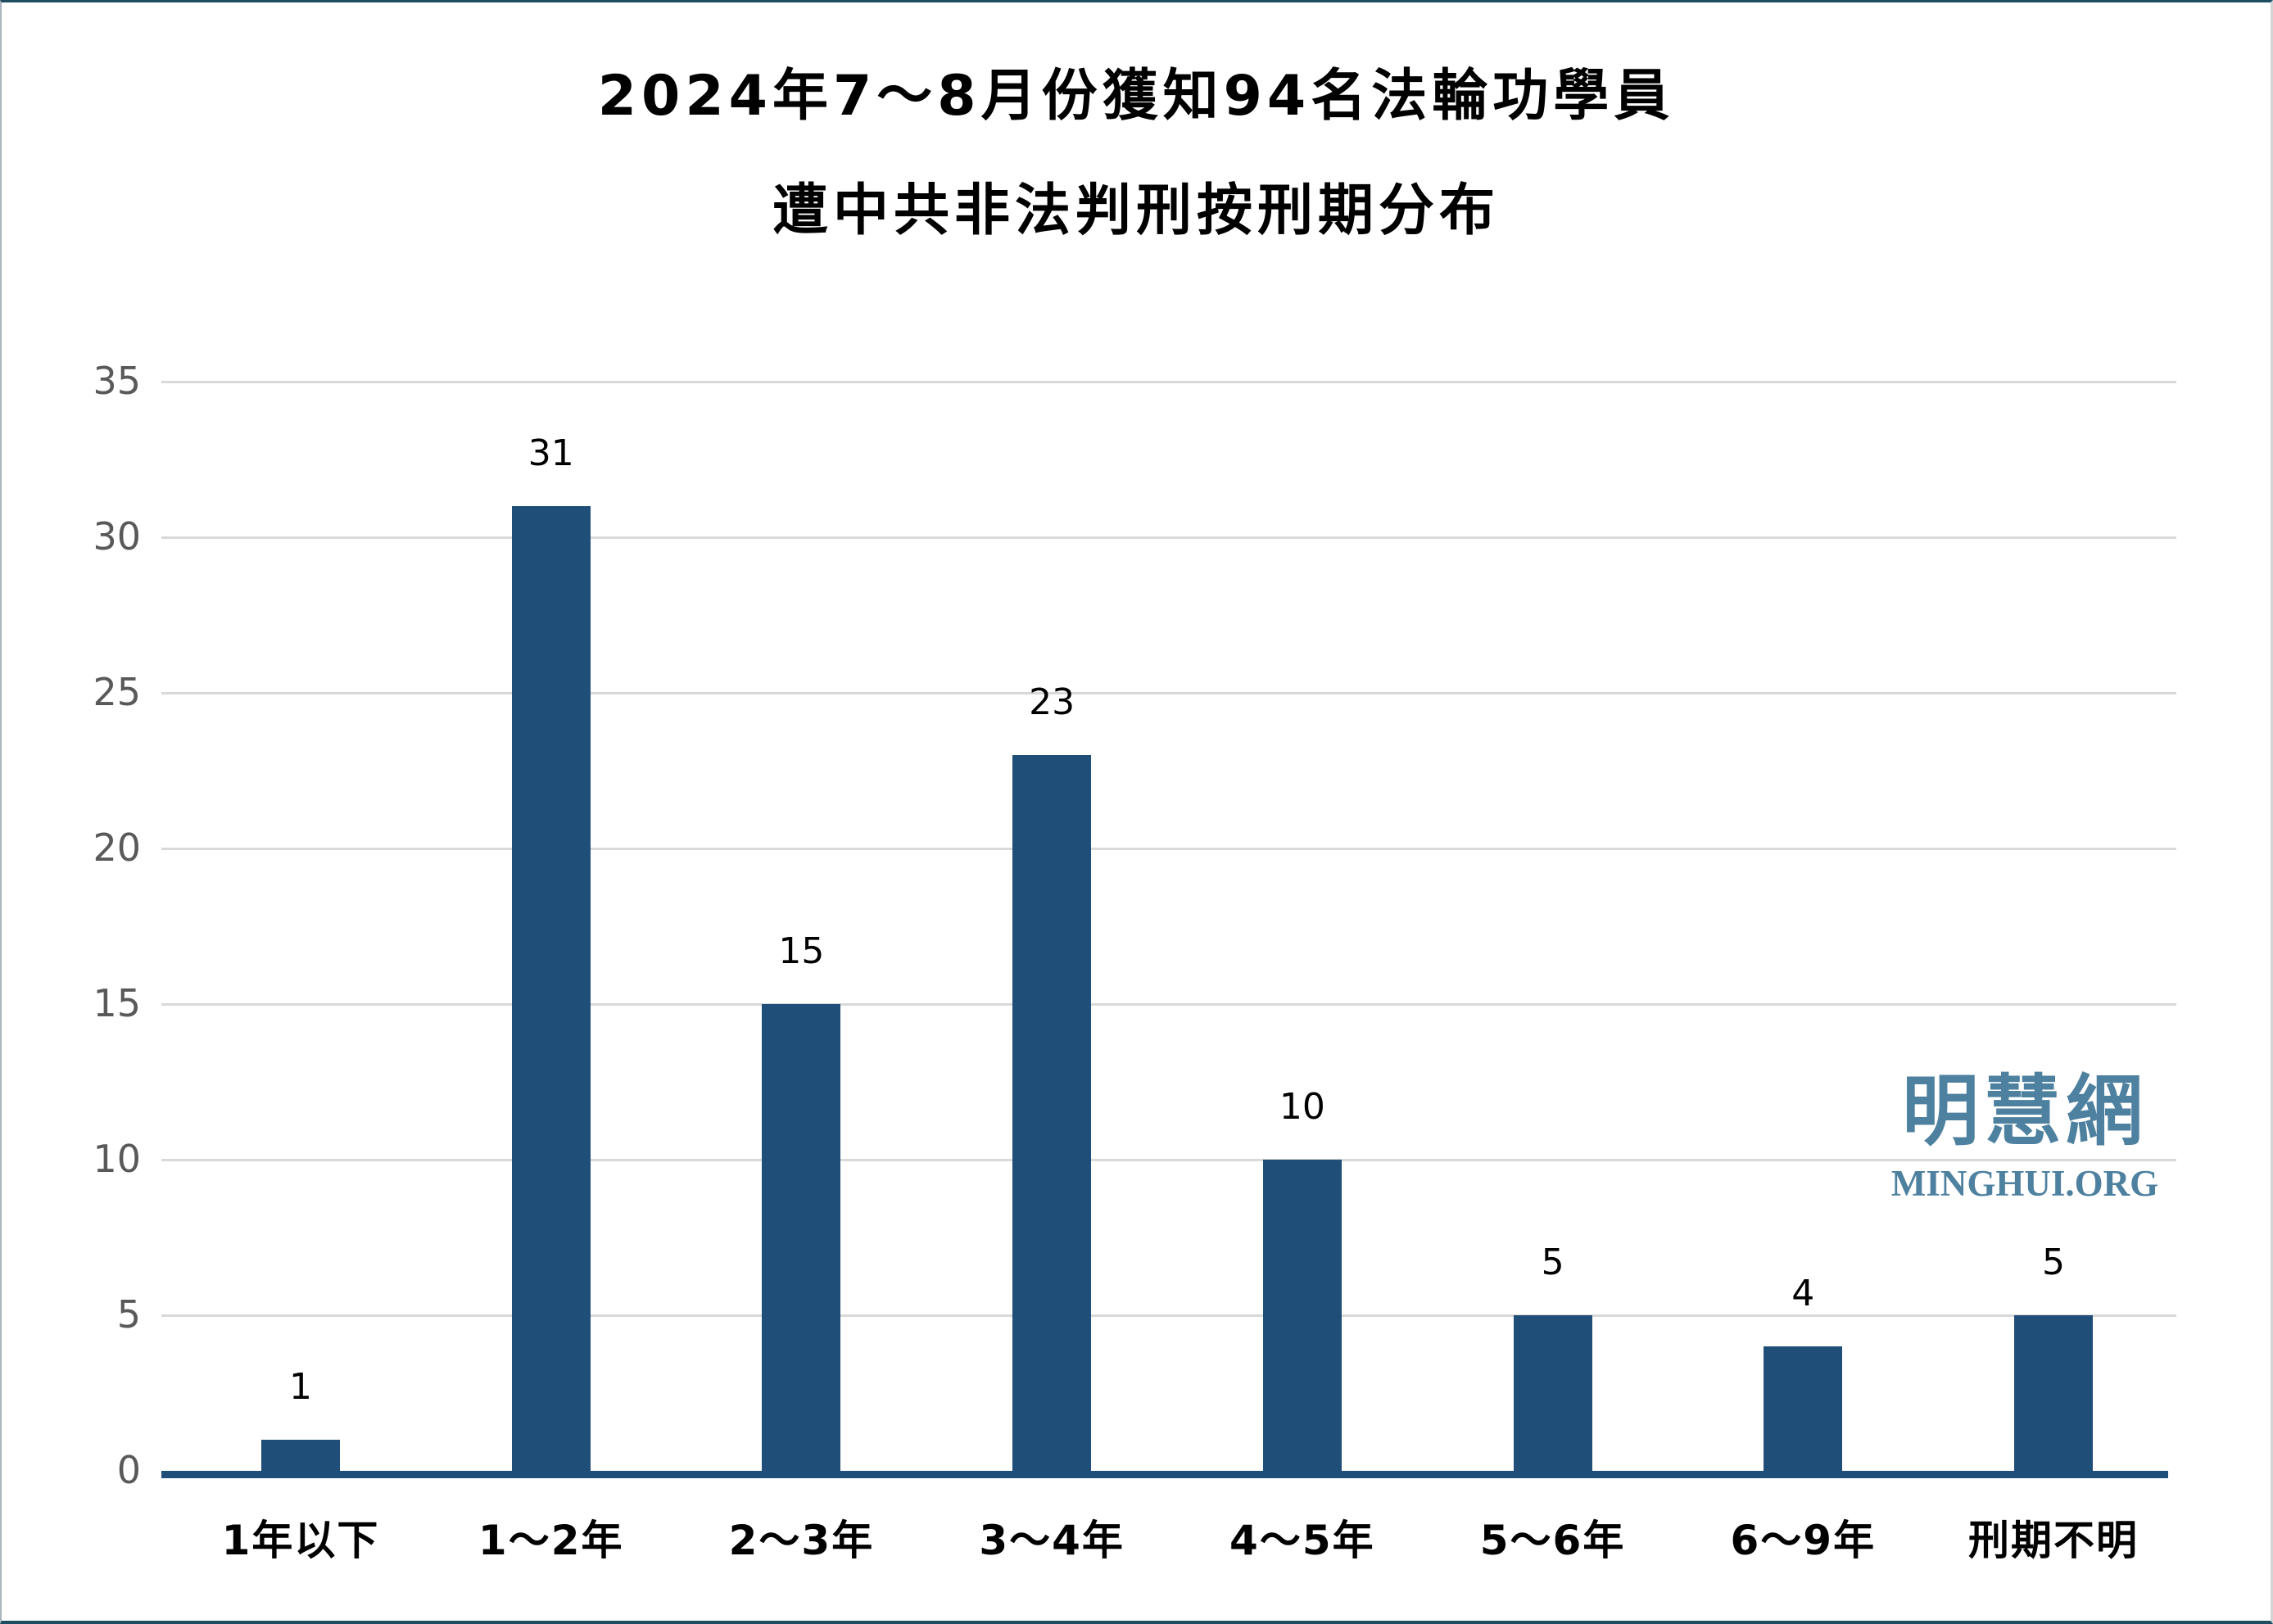 The width and height of the screenshot is (2273, 1624). Describe the element at coordinates (117, 848) in the screenshot. I see `y-tick-label: 20` at that location.